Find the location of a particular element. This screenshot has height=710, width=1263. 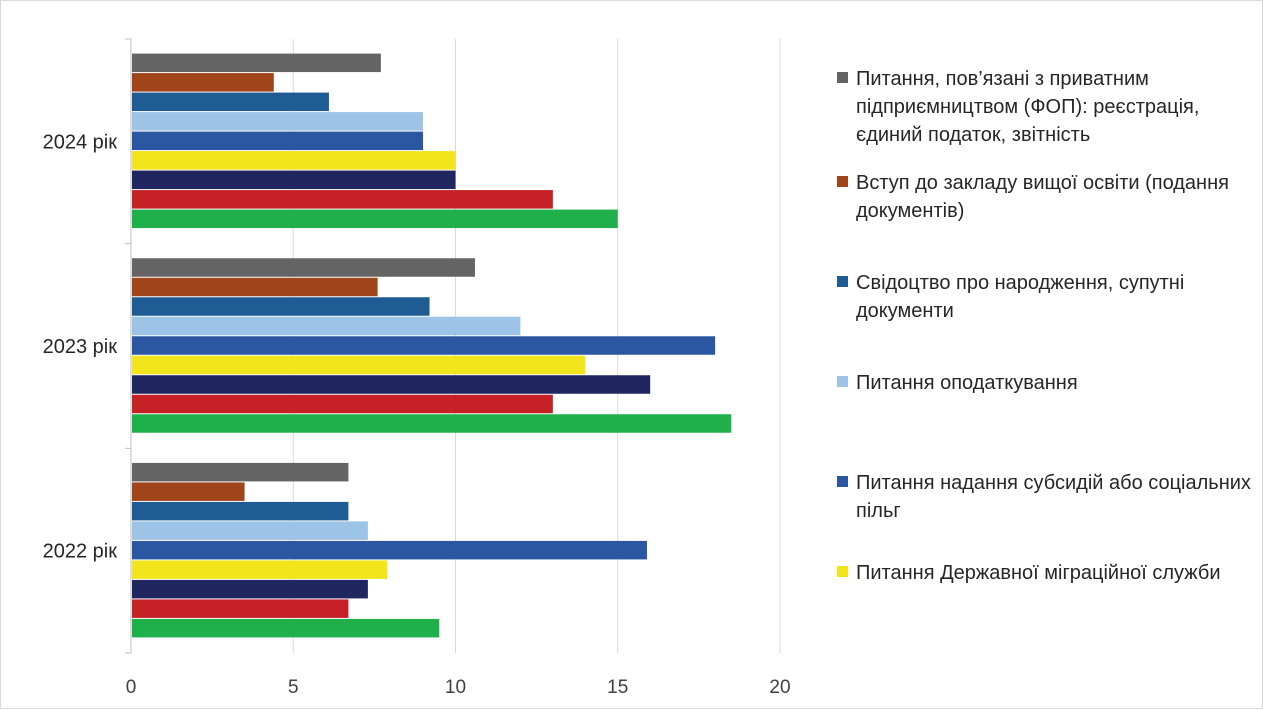

legend-label: Питання оподаткування is located at coordinates (967, 383).